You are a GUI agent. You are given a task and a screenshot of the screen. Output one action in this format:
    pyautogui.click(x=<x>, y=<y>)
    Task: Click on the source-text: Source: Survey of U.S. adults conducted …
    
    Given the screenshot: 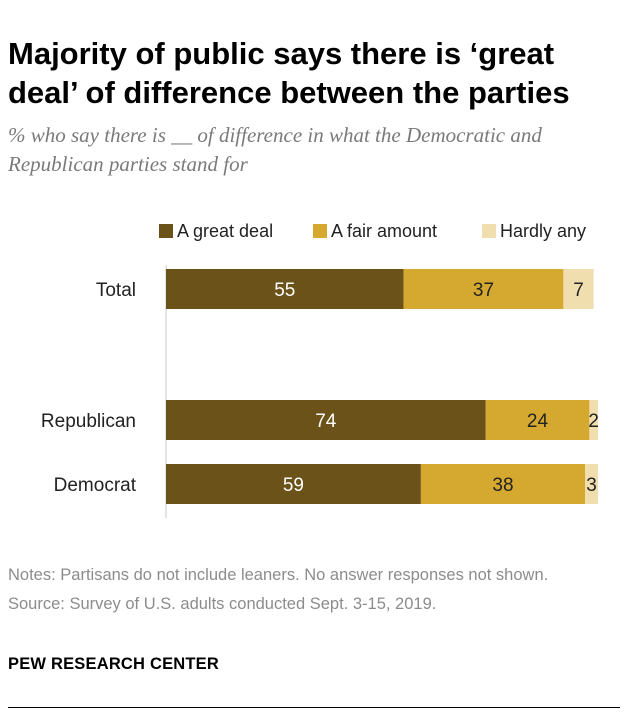 What is the action you would take?
    pyautogui.click(x=222, y=604)
    